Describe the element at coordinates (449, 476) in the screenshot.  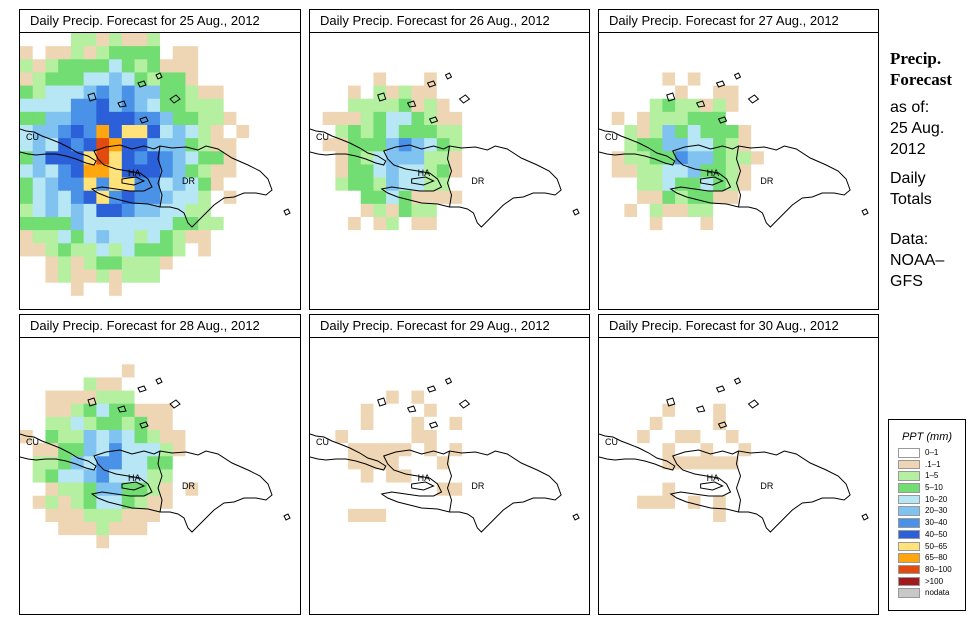
I see `precip-map-aug-29: CU HA DR` at that location.